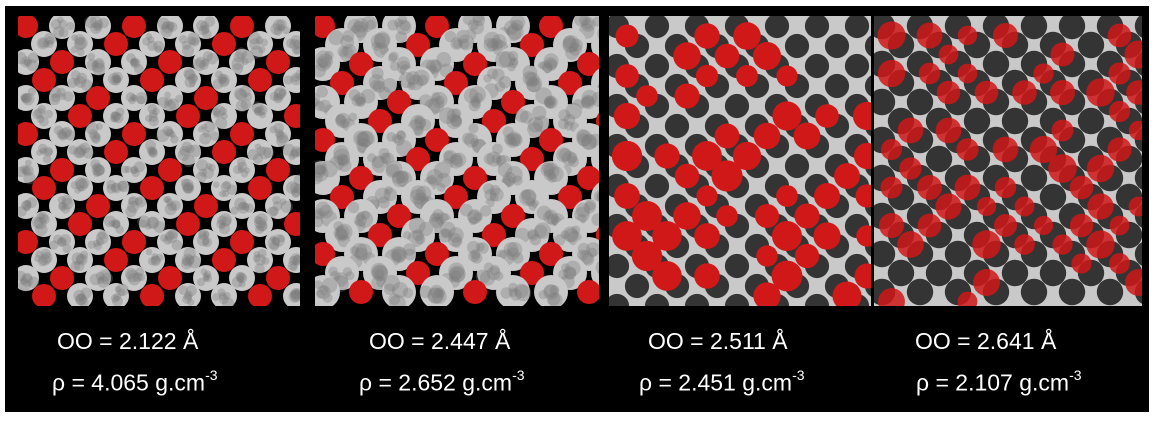 The image size is (1156, 421). What do you see at coordinates (1075, 375) in the screenshot?
I see `density-exp-4: -3` at bounding box center [1075, 375].